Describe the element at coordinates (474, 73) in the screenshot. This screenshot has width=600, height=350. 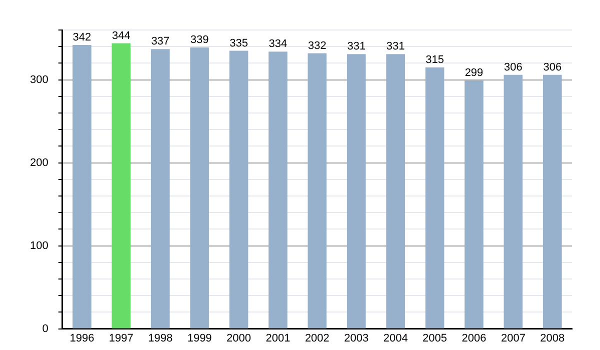
I see `data-label: 299` at that location.